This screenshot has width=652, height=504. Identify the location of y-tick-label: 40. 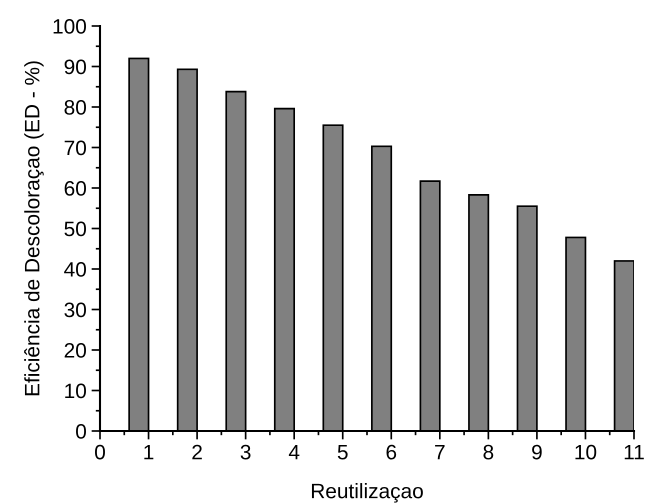
(75, 269).